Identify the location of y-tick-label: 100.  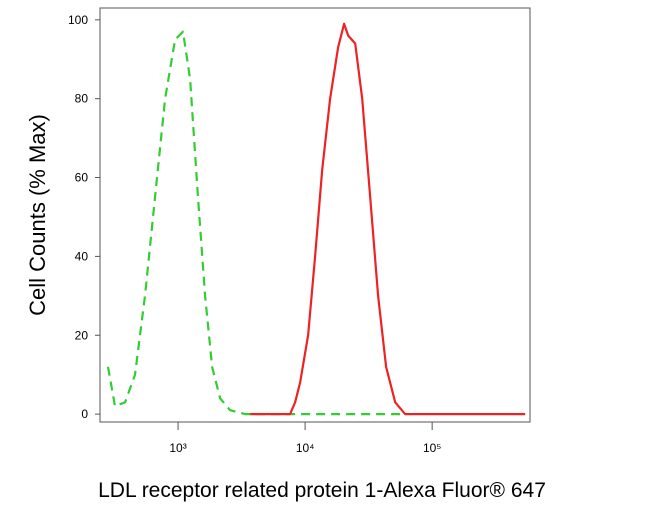
(78, 20).